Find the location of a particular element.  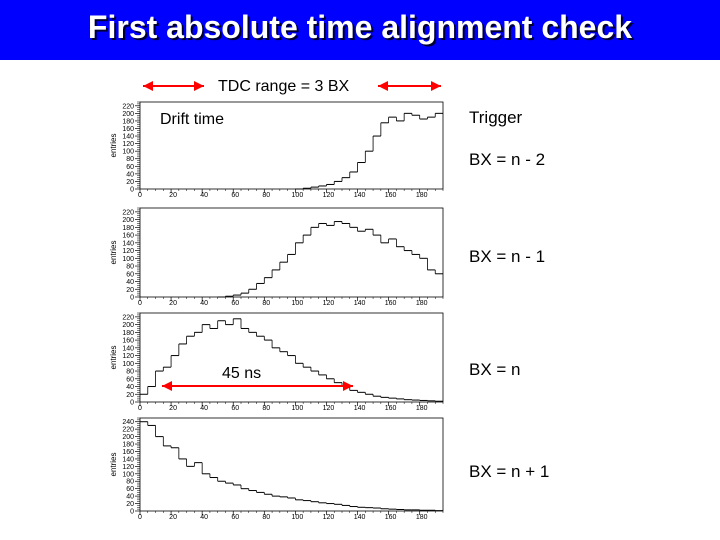

width-45ns-arrow-head-right is located at coordinates (348, 386).